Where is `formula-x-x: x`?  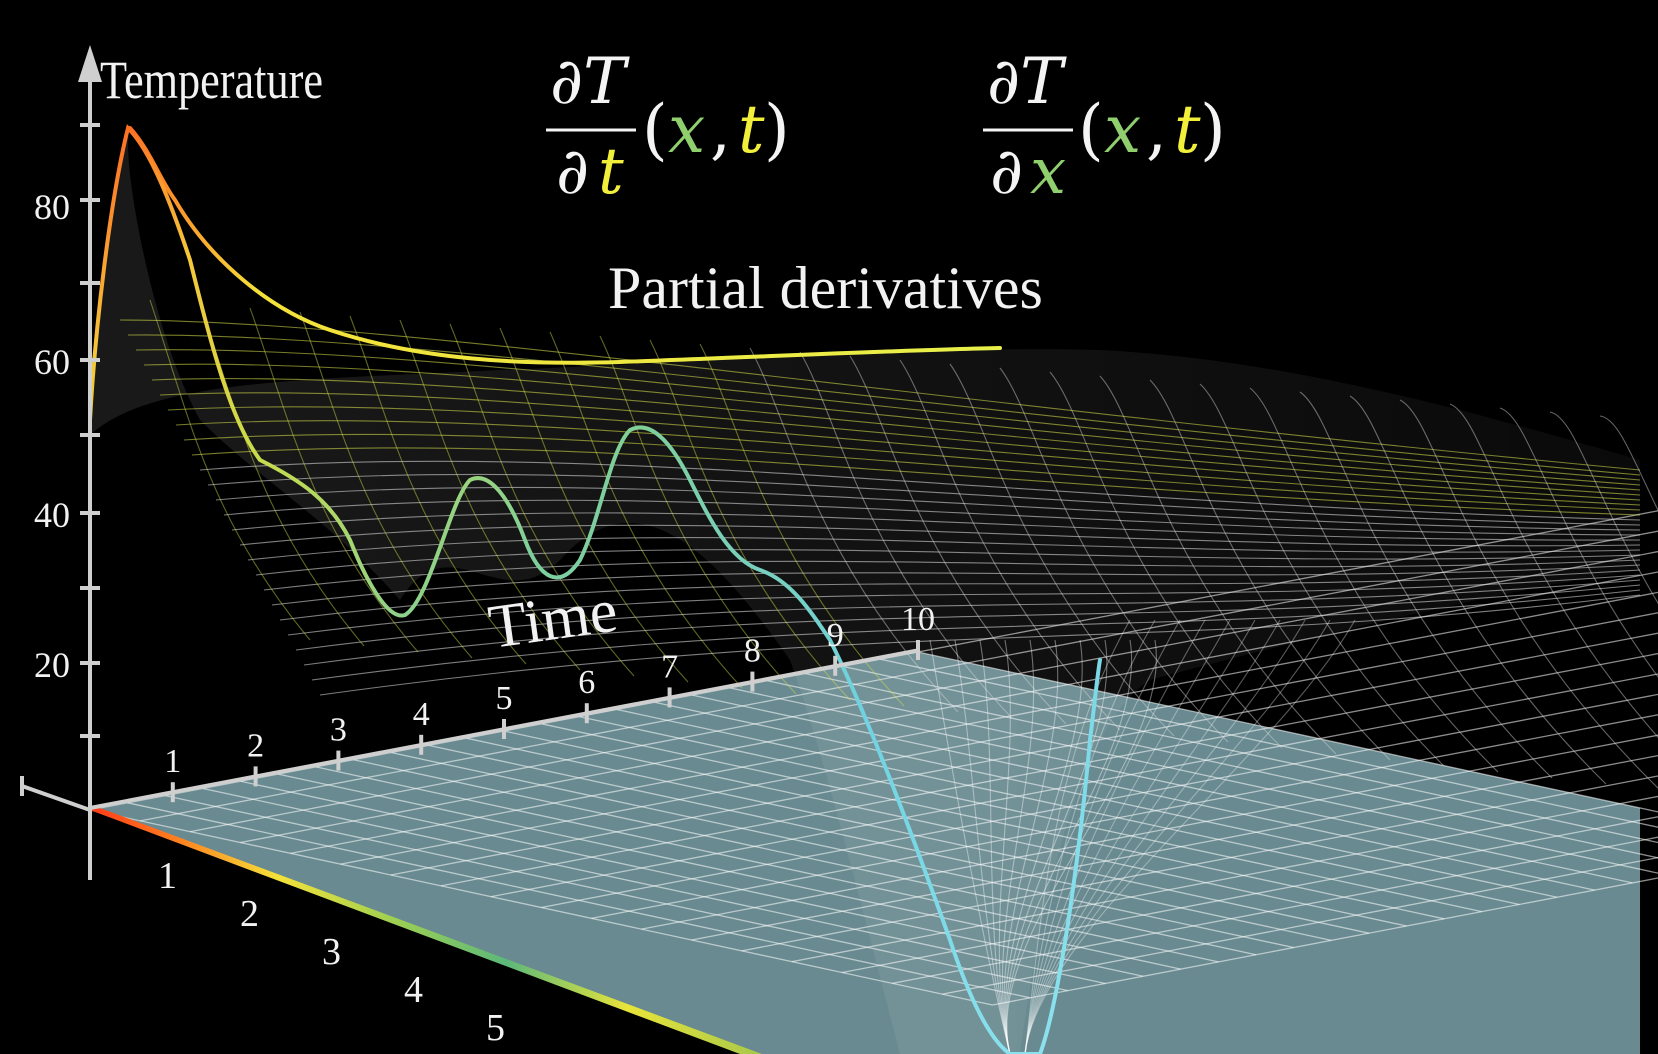
formula-x-x: x is located at coordinates (1122, 129).